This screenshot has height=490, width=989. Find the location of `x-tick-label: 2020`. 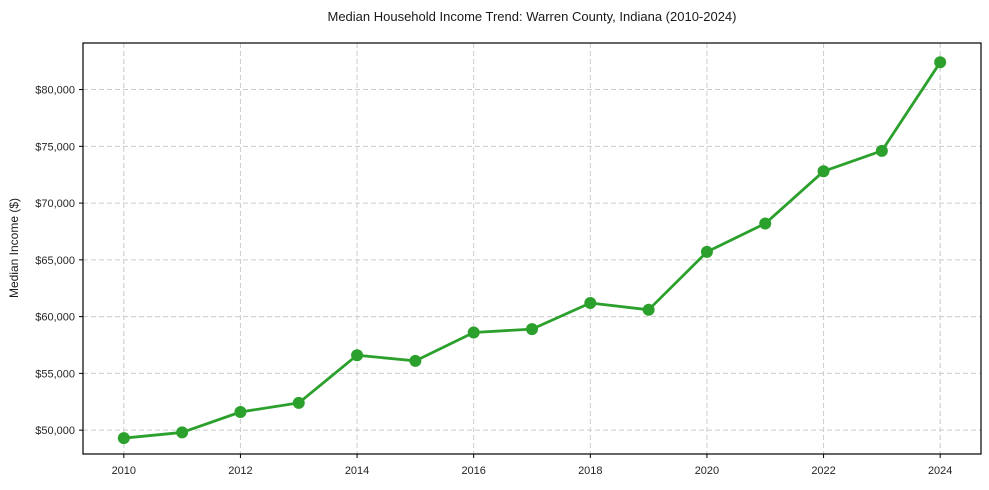

x-tick-label: 2020 is located at coordinates (707, 471).